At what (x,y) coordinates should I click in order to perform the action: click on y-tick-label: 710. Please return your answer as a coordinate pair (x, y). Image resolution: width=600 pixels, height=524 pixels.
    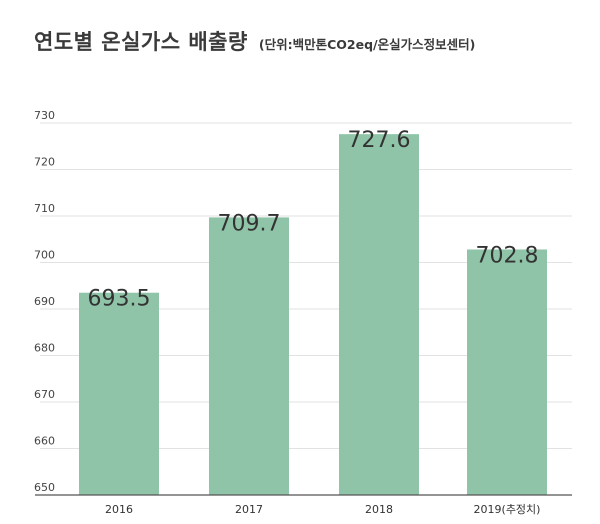
    Looking at the image, I should click on (44, 208).